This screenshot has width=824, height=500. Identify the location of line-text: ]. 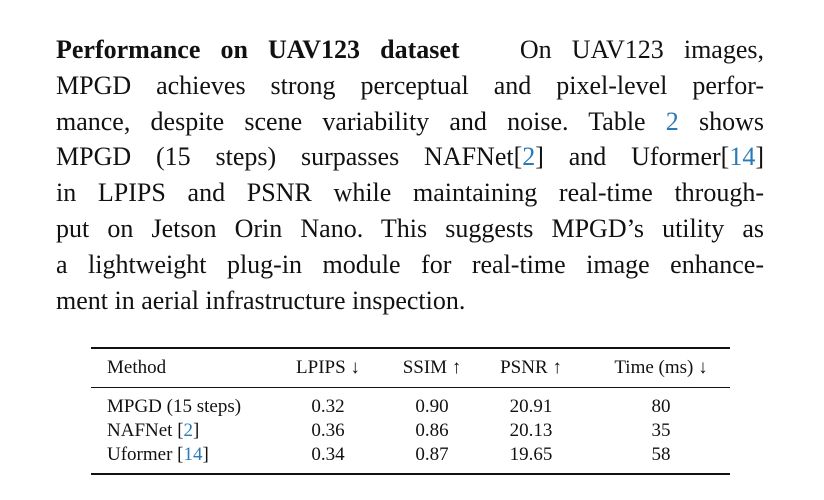
(760, 157).